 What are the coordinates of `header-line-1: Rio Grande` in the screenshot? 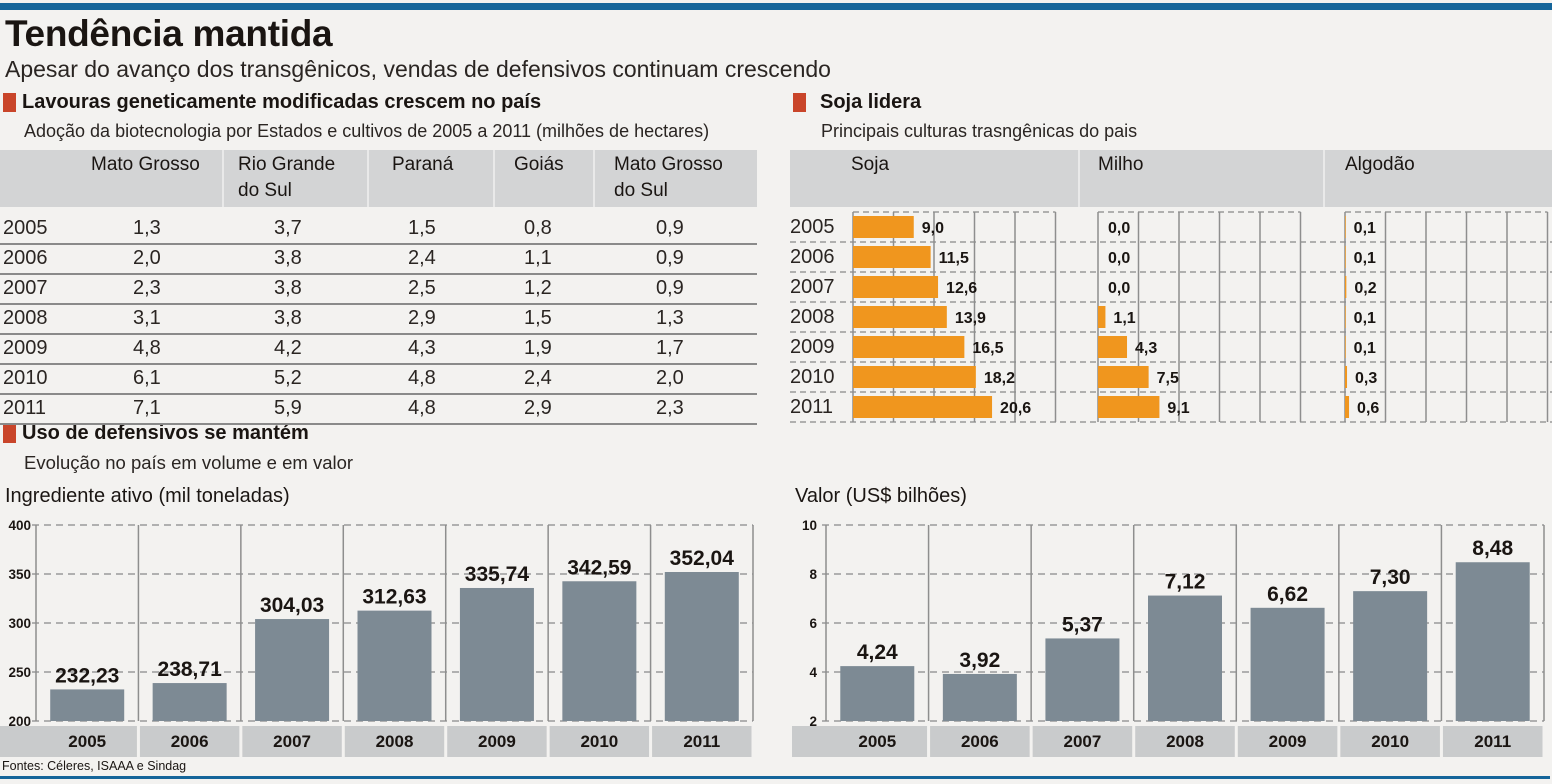 It's located at (287, 164).